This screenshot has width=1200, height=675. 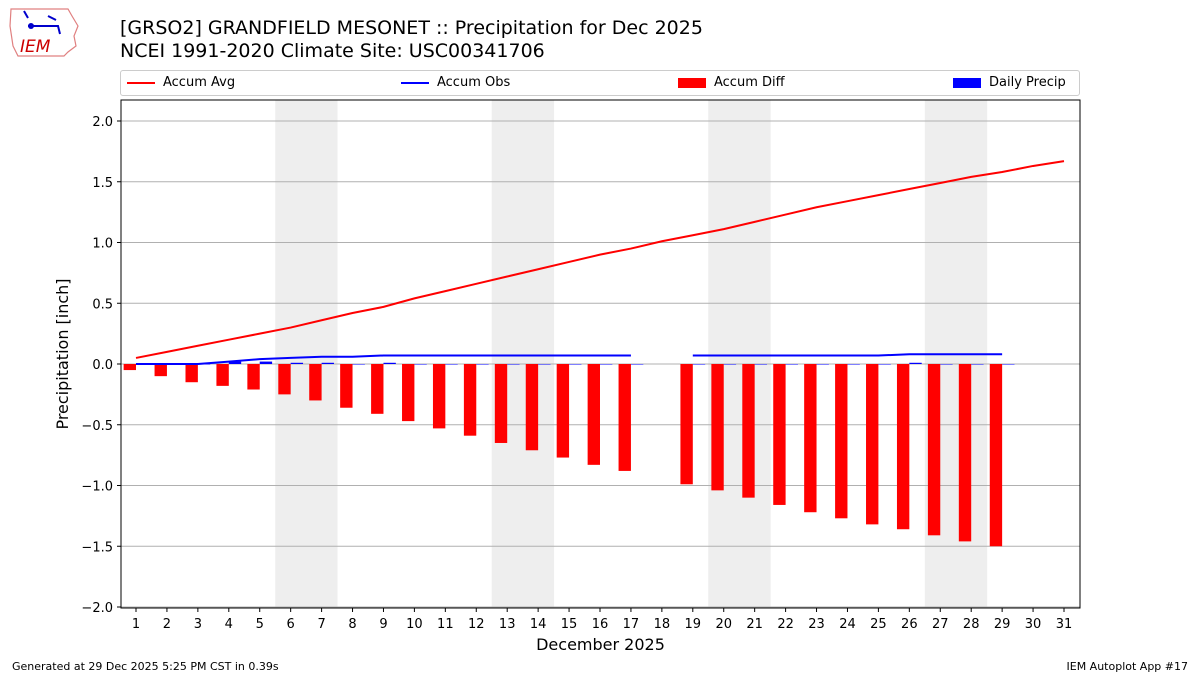 I want to click on x-tick-label: 21, so click(x=754, y=624).